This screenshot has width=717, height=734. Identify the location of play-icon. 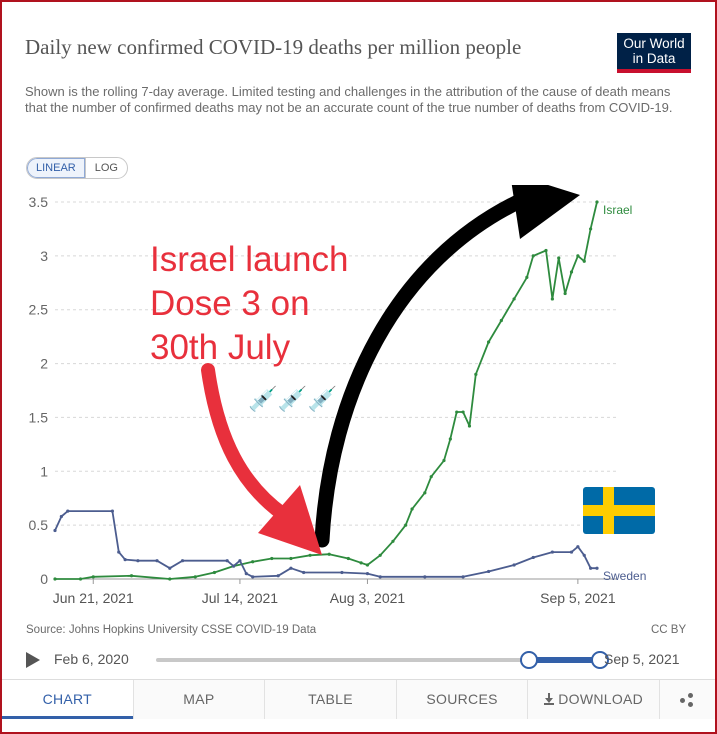
(33, 660).